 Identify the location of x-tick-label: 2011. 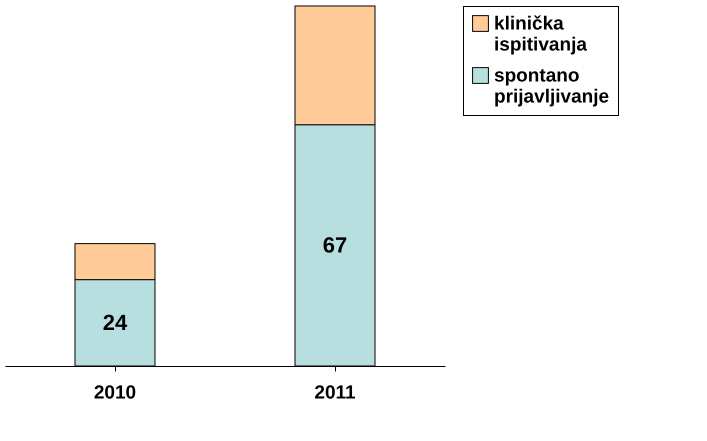
(335, 393).